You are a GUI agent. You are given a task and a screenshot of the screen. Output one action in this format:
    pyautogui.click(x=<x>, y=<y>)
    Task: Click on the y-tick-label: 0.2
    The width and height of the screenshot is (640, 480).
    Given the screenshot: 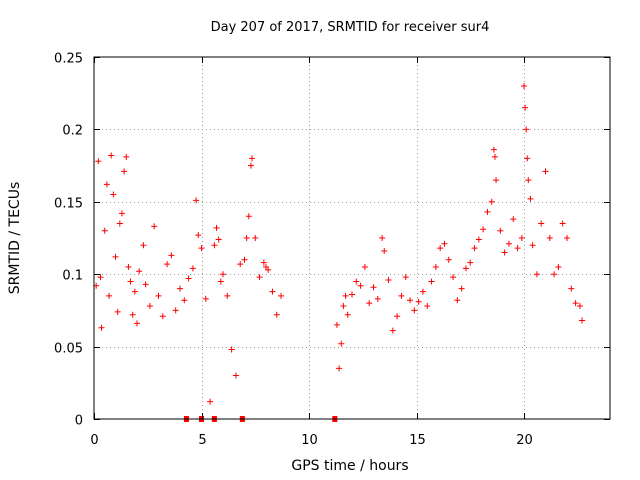 What is the action you would take?
    pyautogui.click(x=72, y=131)
    